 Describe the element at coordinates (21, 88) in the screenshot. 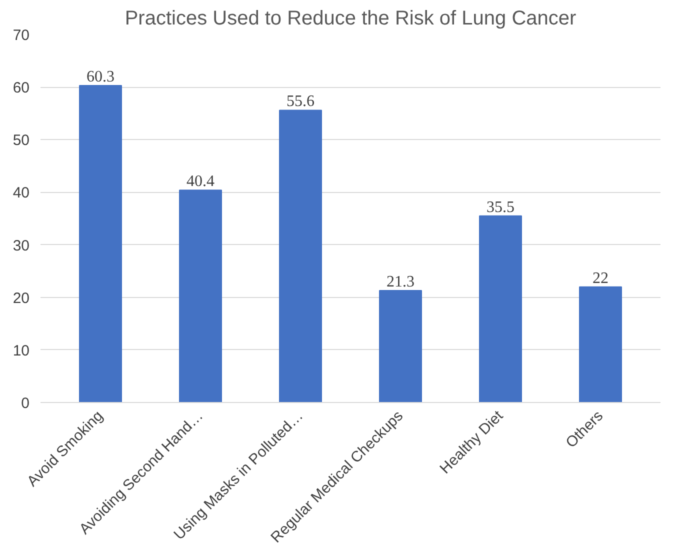

I see `y-tick-label: 60` at that location.